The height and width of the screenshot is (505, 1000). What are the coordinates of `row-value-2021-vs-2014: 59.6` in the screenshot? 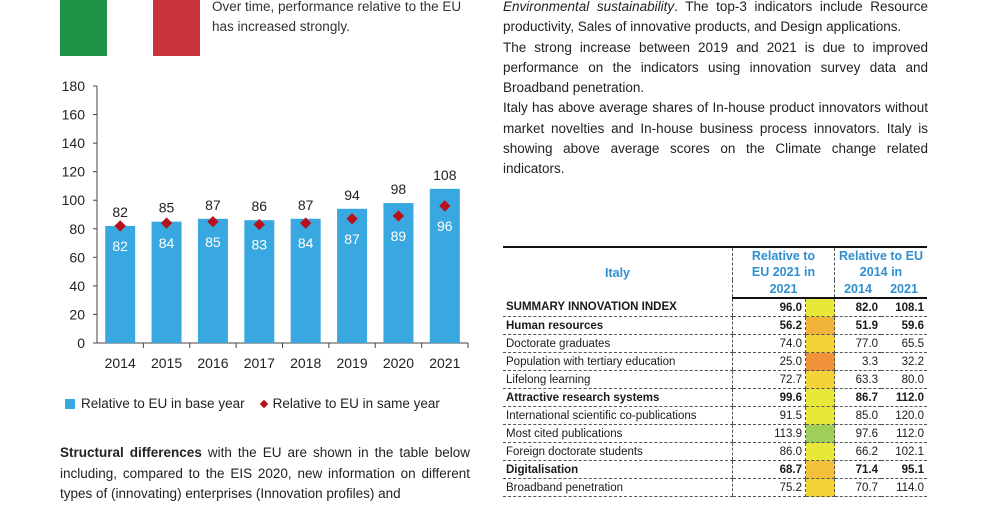 It's located at (904, 325).